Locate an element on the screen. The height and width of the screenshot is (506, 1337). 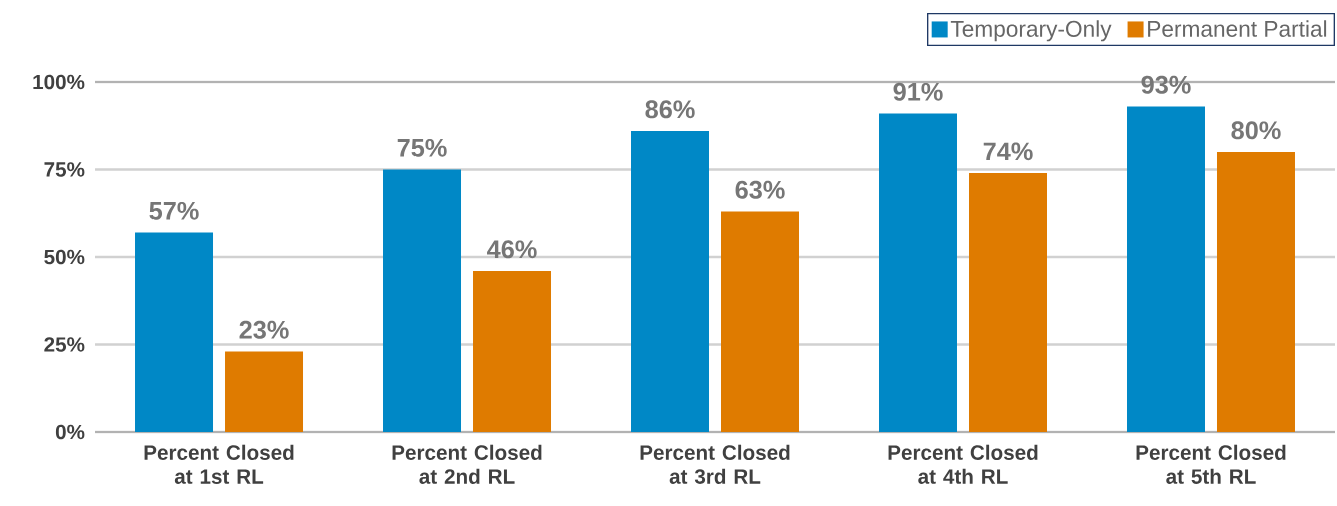
x-tick-label: Percent Closed at 2nd RL is located at coordinates (467, 464).